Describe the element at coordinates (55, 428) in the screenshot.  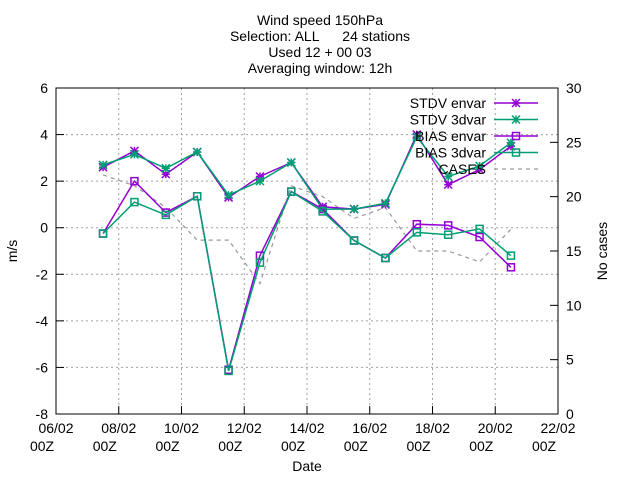
I see `x-tick-label: 06/02` at that location.